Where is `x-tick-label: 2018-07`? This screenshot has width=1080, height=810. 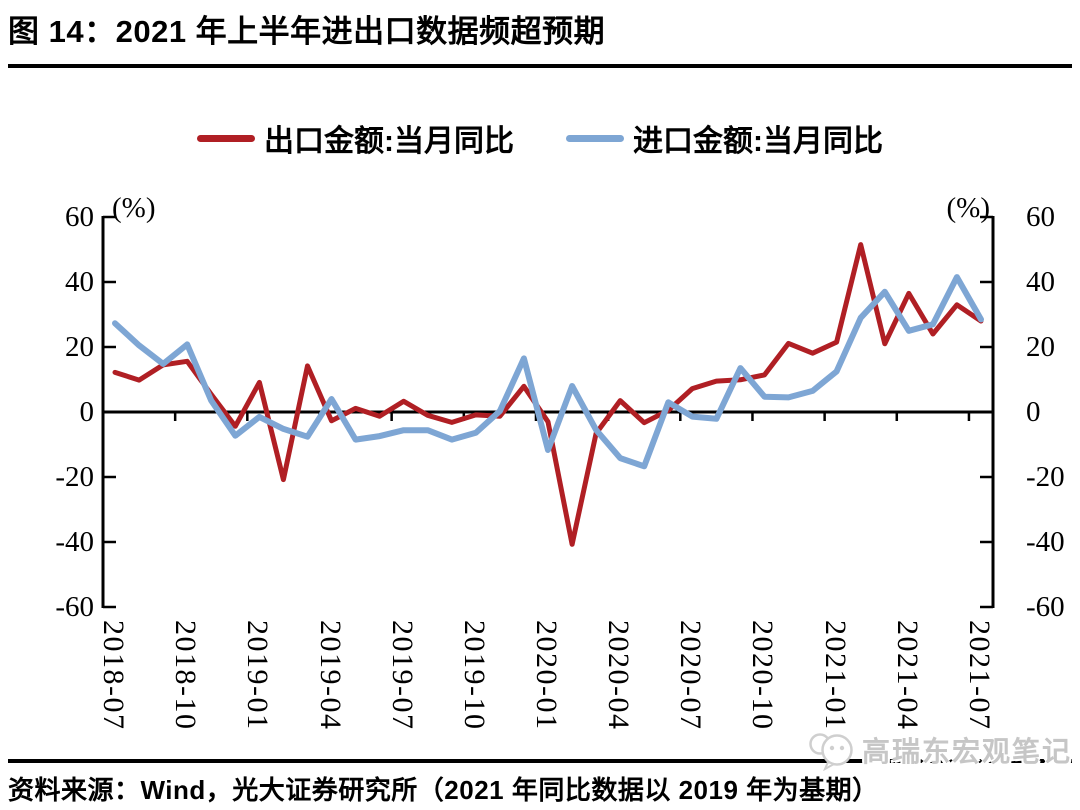 x-tick-label: 2018-07 is located at coordinates (114, 675).